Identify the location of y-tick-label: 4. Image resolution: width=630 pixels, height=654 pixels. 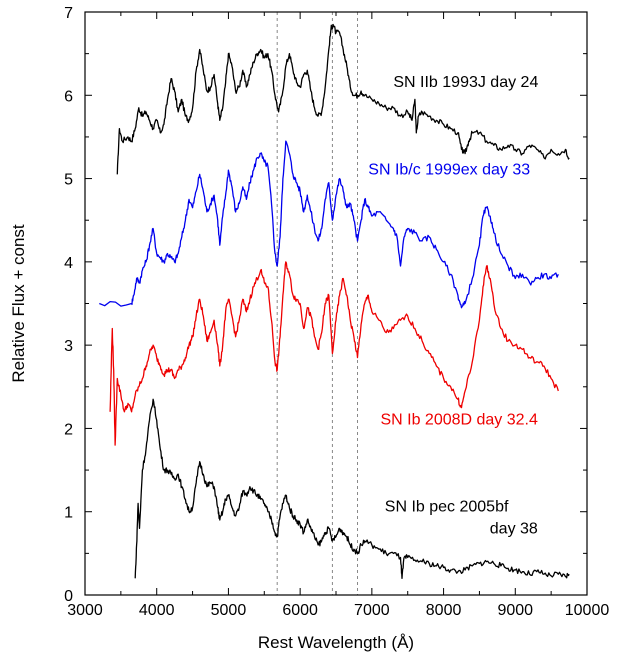
(68, 263).